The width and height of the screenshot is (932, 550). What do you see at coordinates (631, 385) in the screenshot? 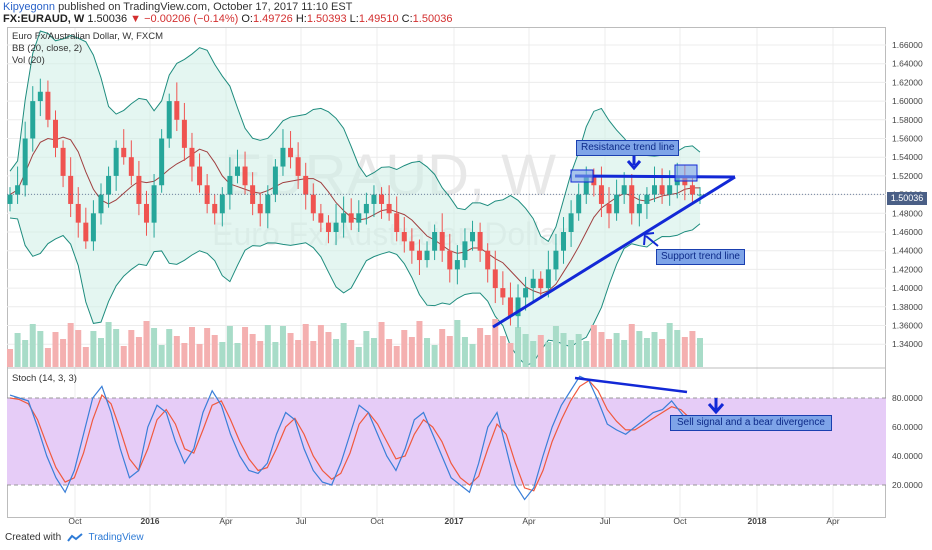
I see `divergence-line` at bounding box center [631, 385].